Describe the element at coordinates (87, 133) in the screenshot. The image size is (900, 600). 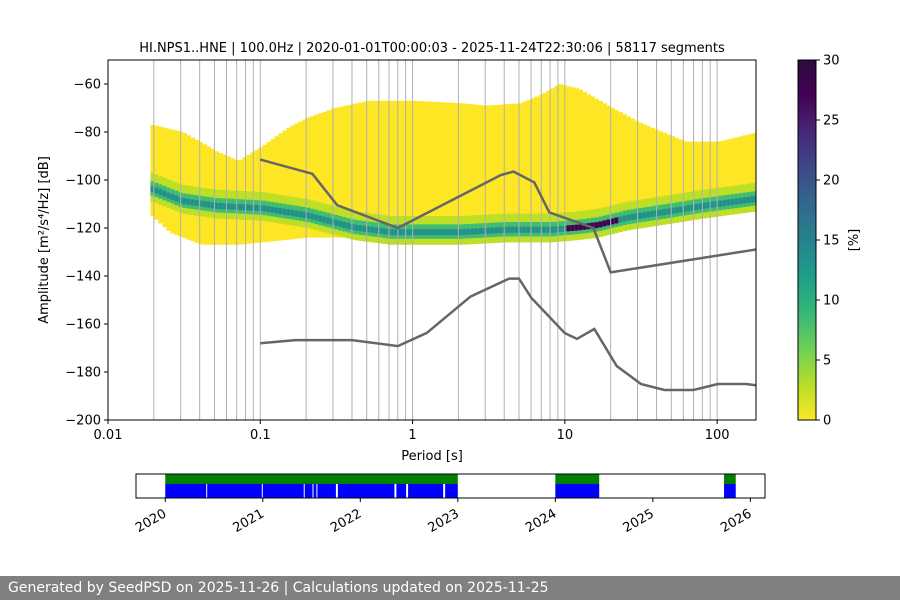
I see `y-tick-label: −80` at that location.